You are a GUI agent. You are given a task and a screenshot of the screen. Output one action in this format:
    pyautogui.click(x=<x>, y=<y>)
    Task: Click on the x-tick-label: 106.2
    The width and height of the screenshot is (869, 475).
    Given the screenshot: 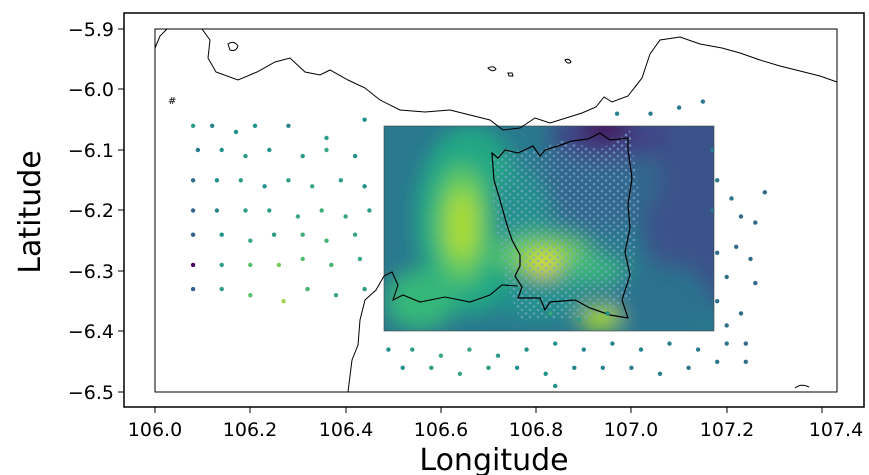 What is the action you would take?
    pyautogui.click(x=250, y=430)
    